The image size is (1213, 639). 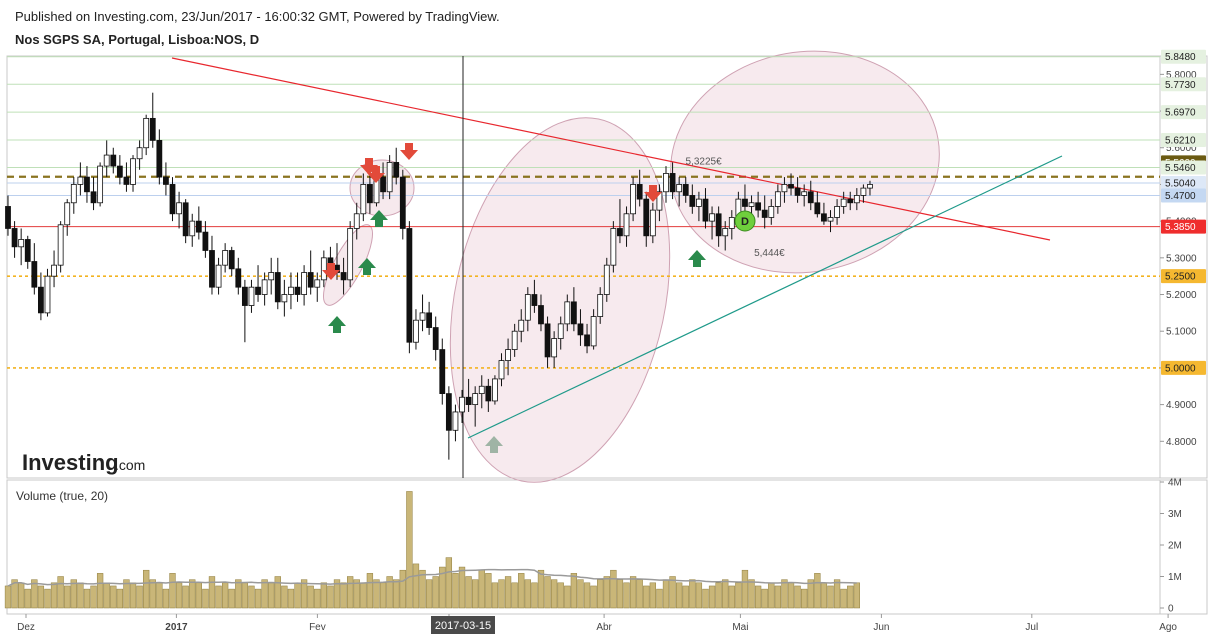 What do you see at coordinates (176, 627) in the screenshot?
I see `time-tick-label: 2017` at bounding box center [176, 627].